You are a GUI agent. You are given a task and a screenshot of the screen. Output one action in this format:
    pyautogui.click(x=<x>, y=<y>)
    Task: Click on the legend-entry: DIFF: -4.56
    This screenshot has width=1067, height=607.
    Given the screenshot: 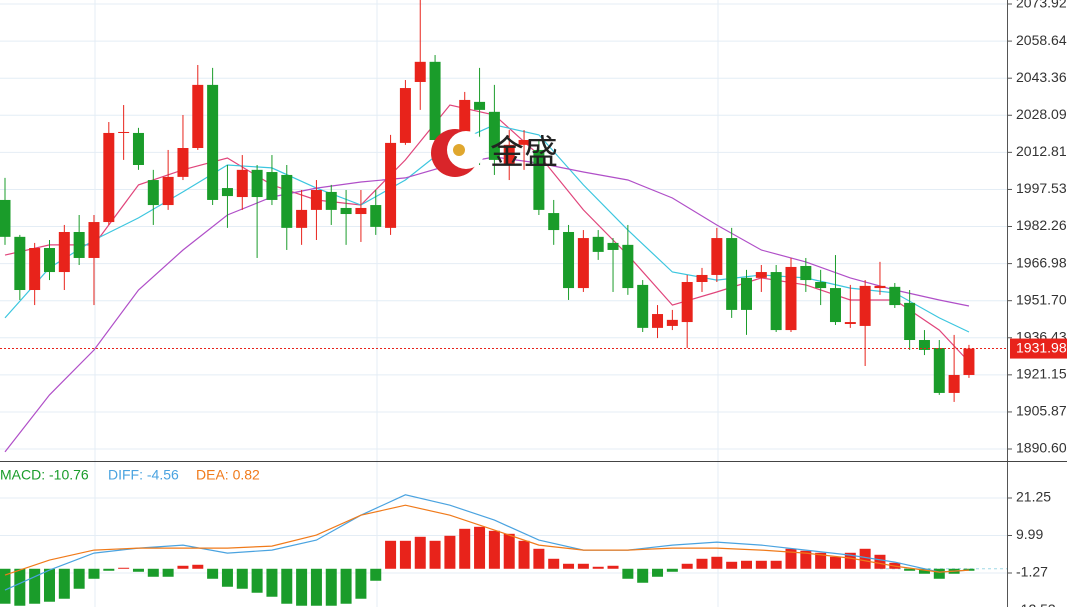 What is the action you would take?
    pyautogui.click(x=143, y=475)
    